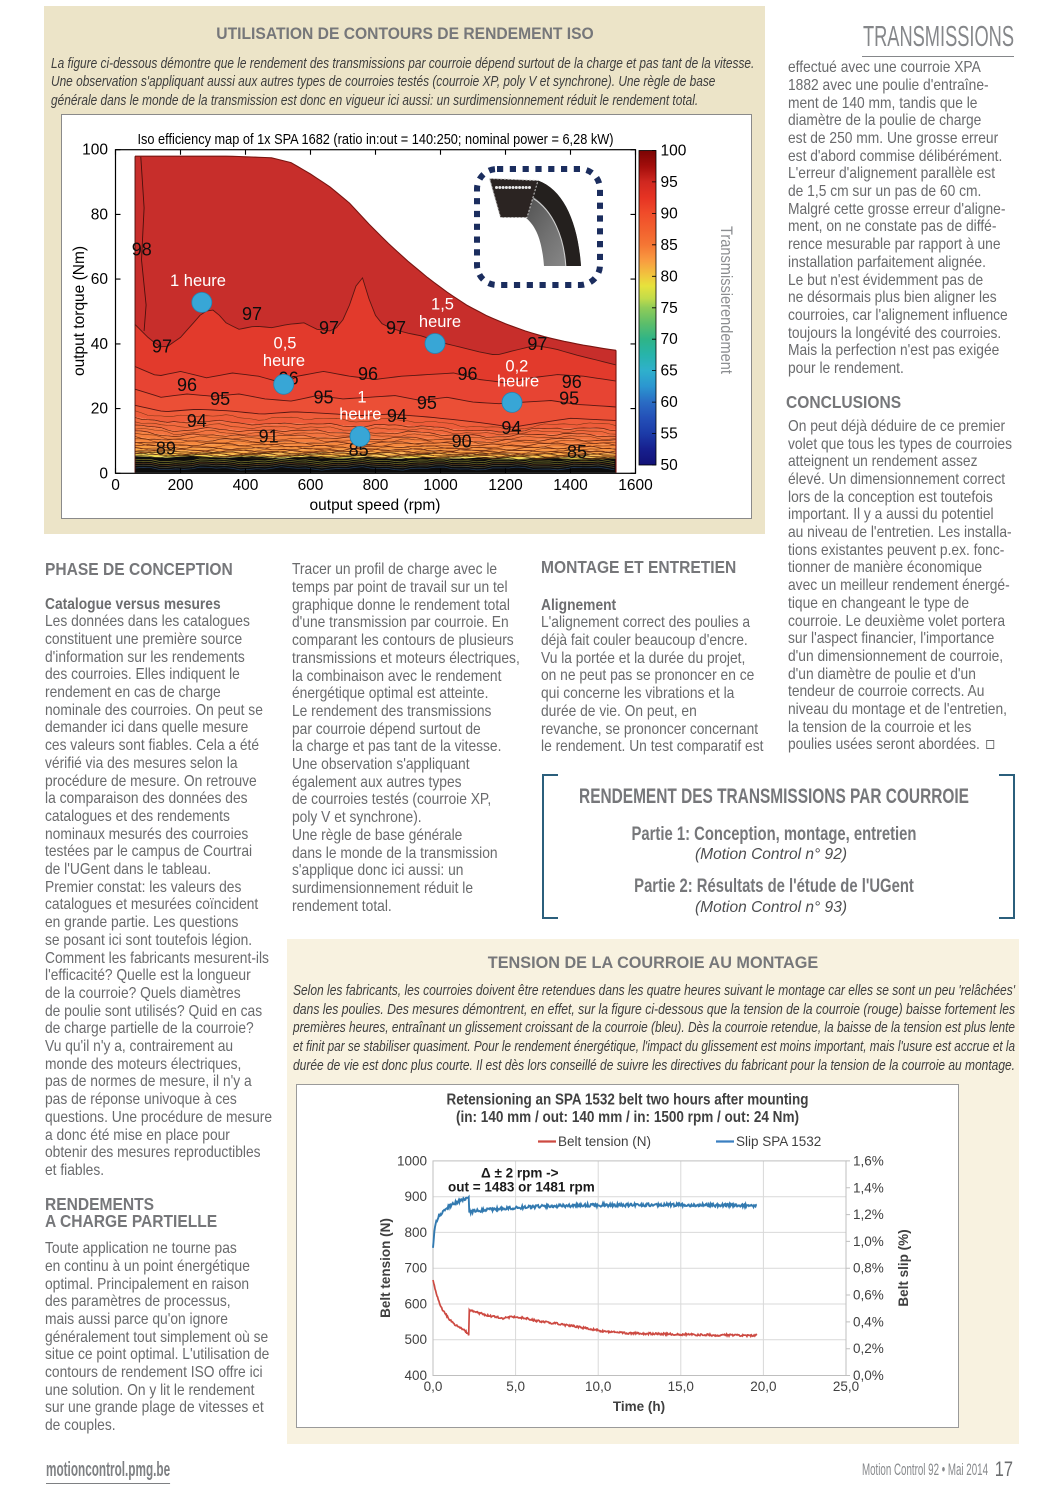 This screenshot has height=1496, width=1058. I want to click on svg-text: 200, so click(181, 485).